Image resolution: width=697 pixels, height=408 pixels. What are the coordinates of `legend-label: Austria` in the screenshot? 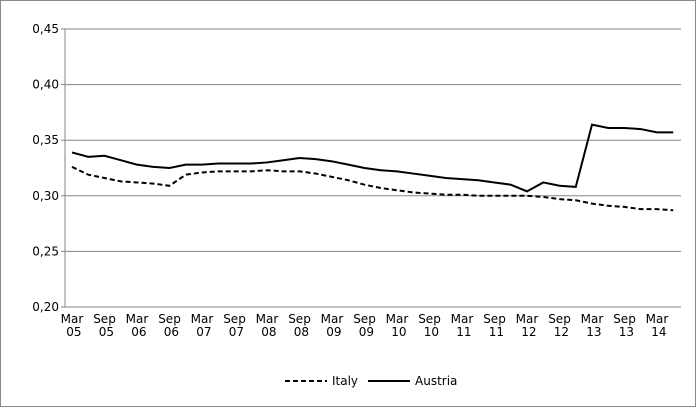 It's located at (436, 381).